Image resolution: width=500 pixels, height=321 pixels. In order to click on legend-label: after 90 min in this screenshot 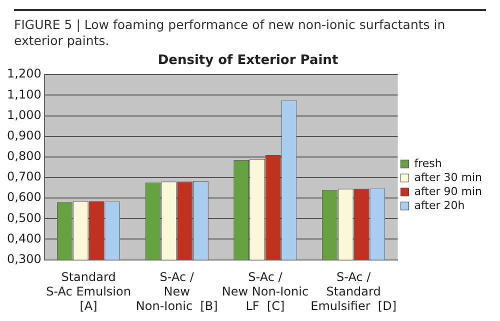, I will do `click(448, 191)`.